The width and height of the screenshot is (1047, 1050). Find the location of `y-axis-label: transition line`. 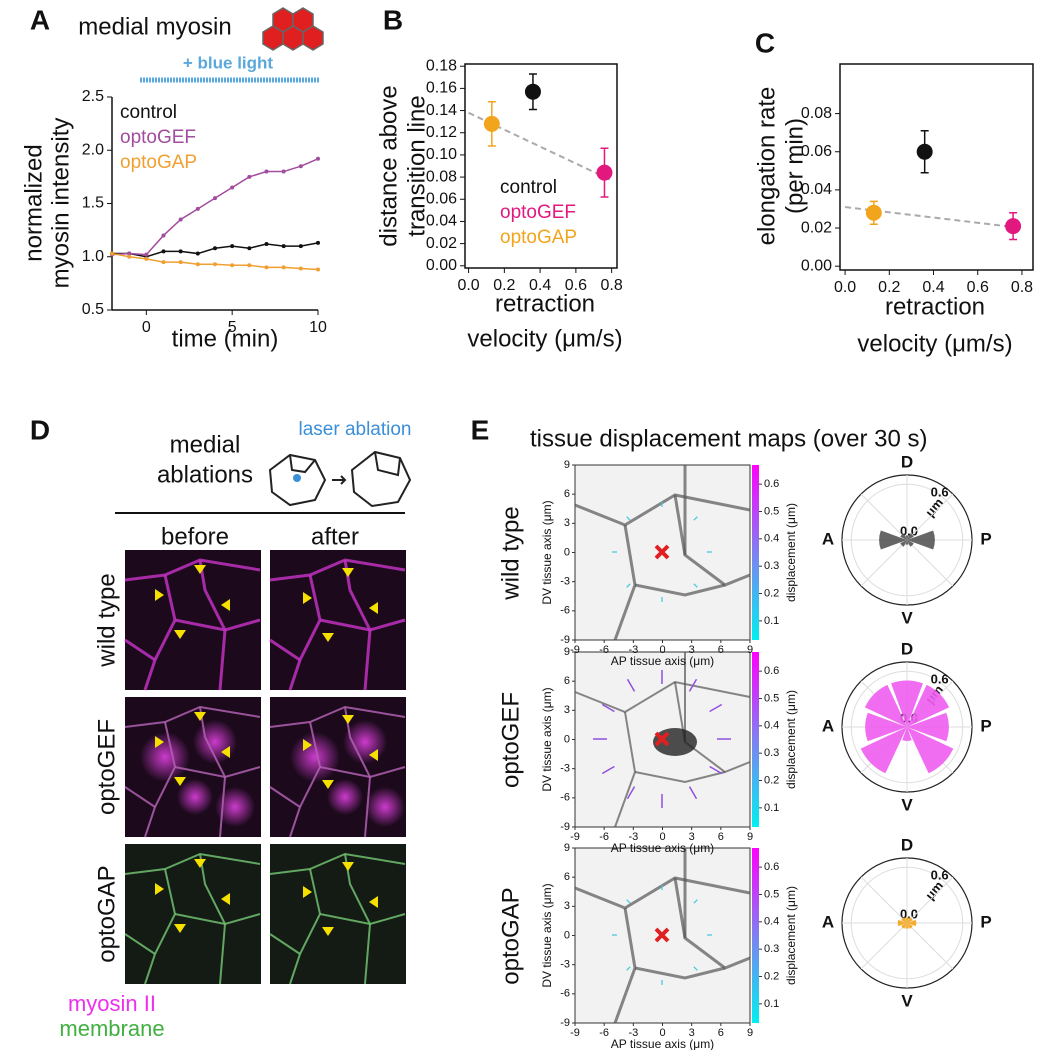

y-axis-label: transition line is located at coordinates (416, 165).